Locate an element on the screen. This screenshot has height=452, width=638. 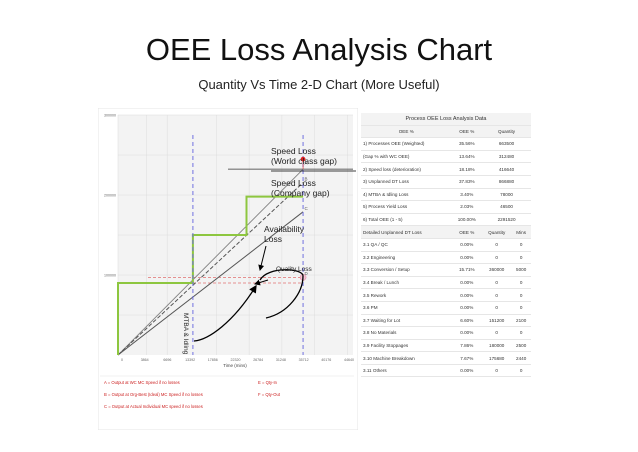
table-row: 3.3 Conversion / Setup 15.71% 360000 5000 is located at coordinates (446, 270).